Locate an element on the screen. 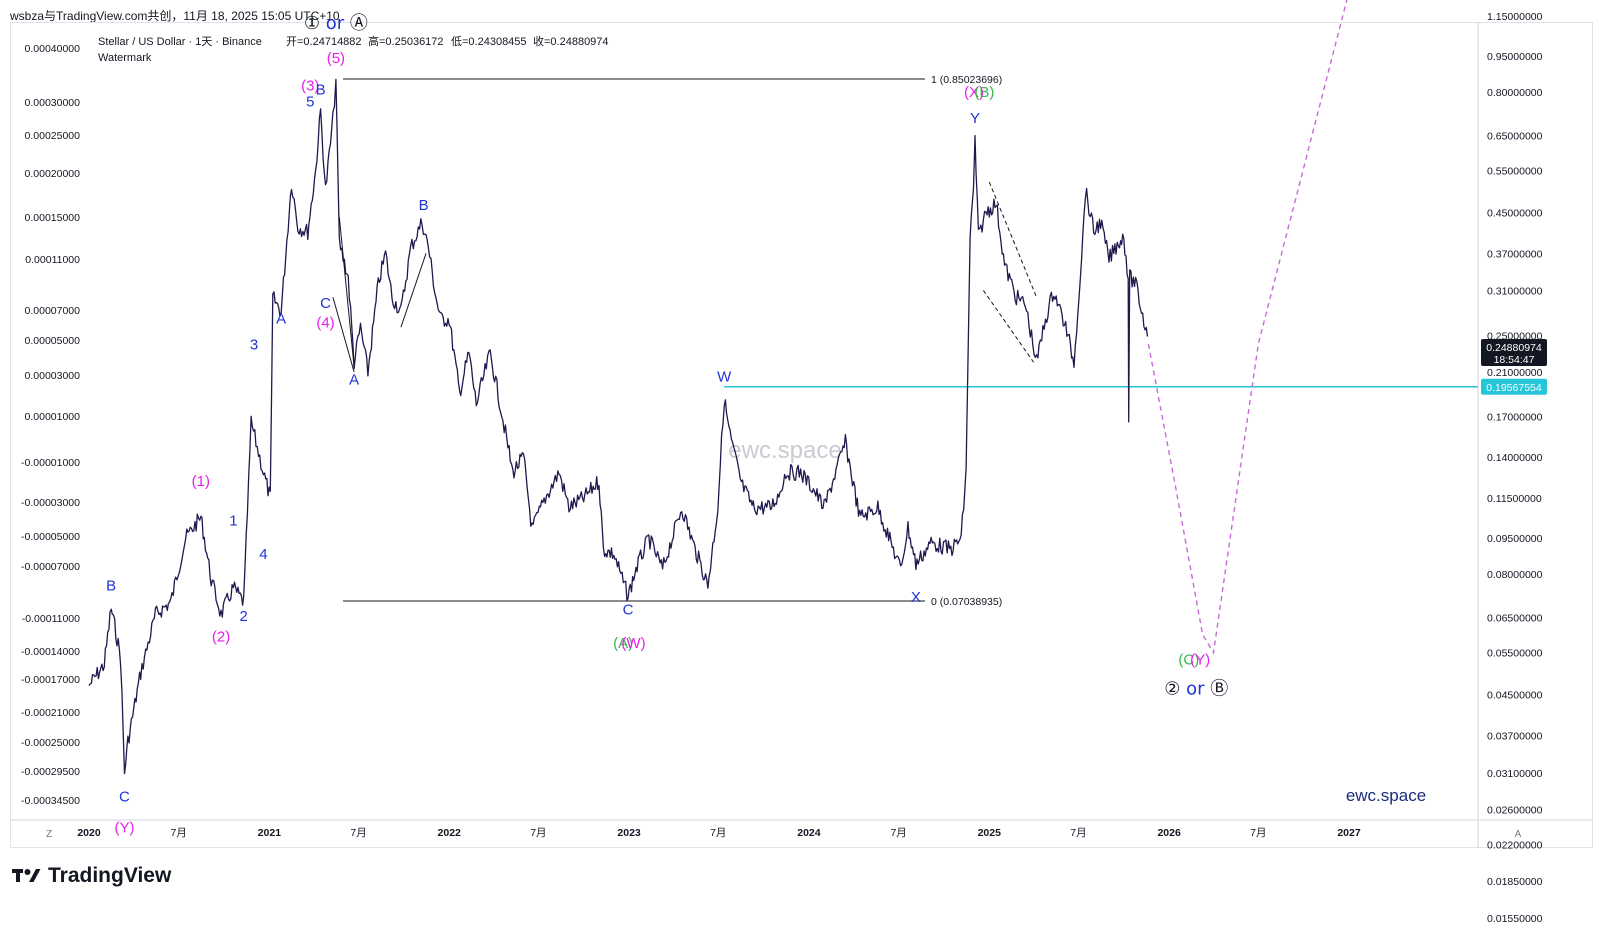 This screenshot has height=926, width=1603. right-axis-tick: 0.95000000 is located at coordinates (1515, 57).